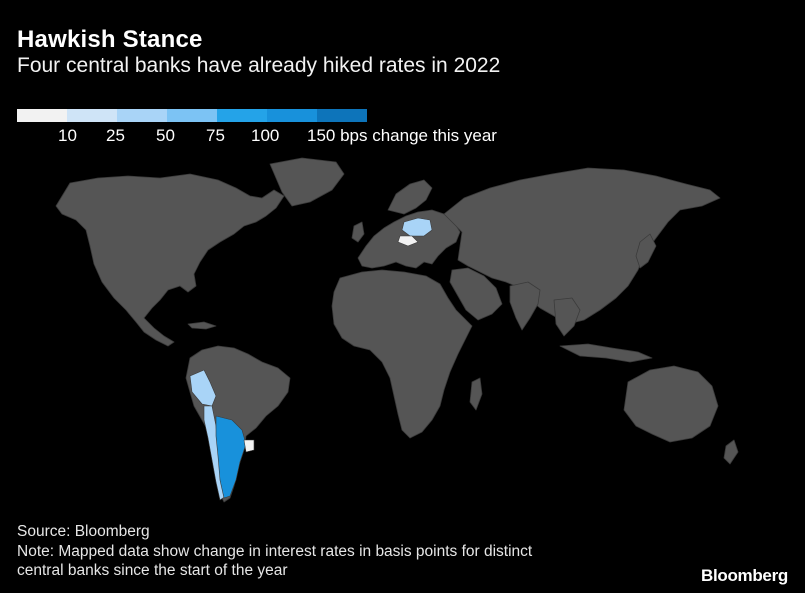 This screenshot has width=805, height=593. Describe the element at coordinates (567, 317) in the screenshot. I see `southeast-asia` at that location.